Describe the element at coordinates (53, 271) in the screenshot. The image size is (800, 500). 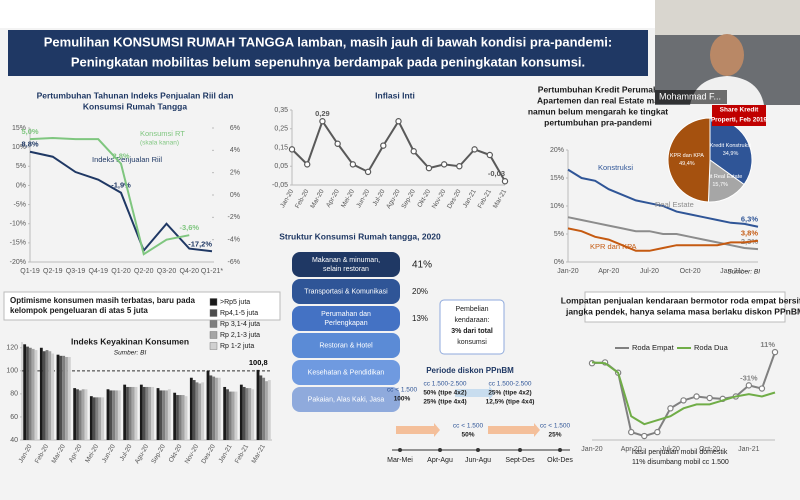
I see `x-tick-label: Q2-19` at that location.